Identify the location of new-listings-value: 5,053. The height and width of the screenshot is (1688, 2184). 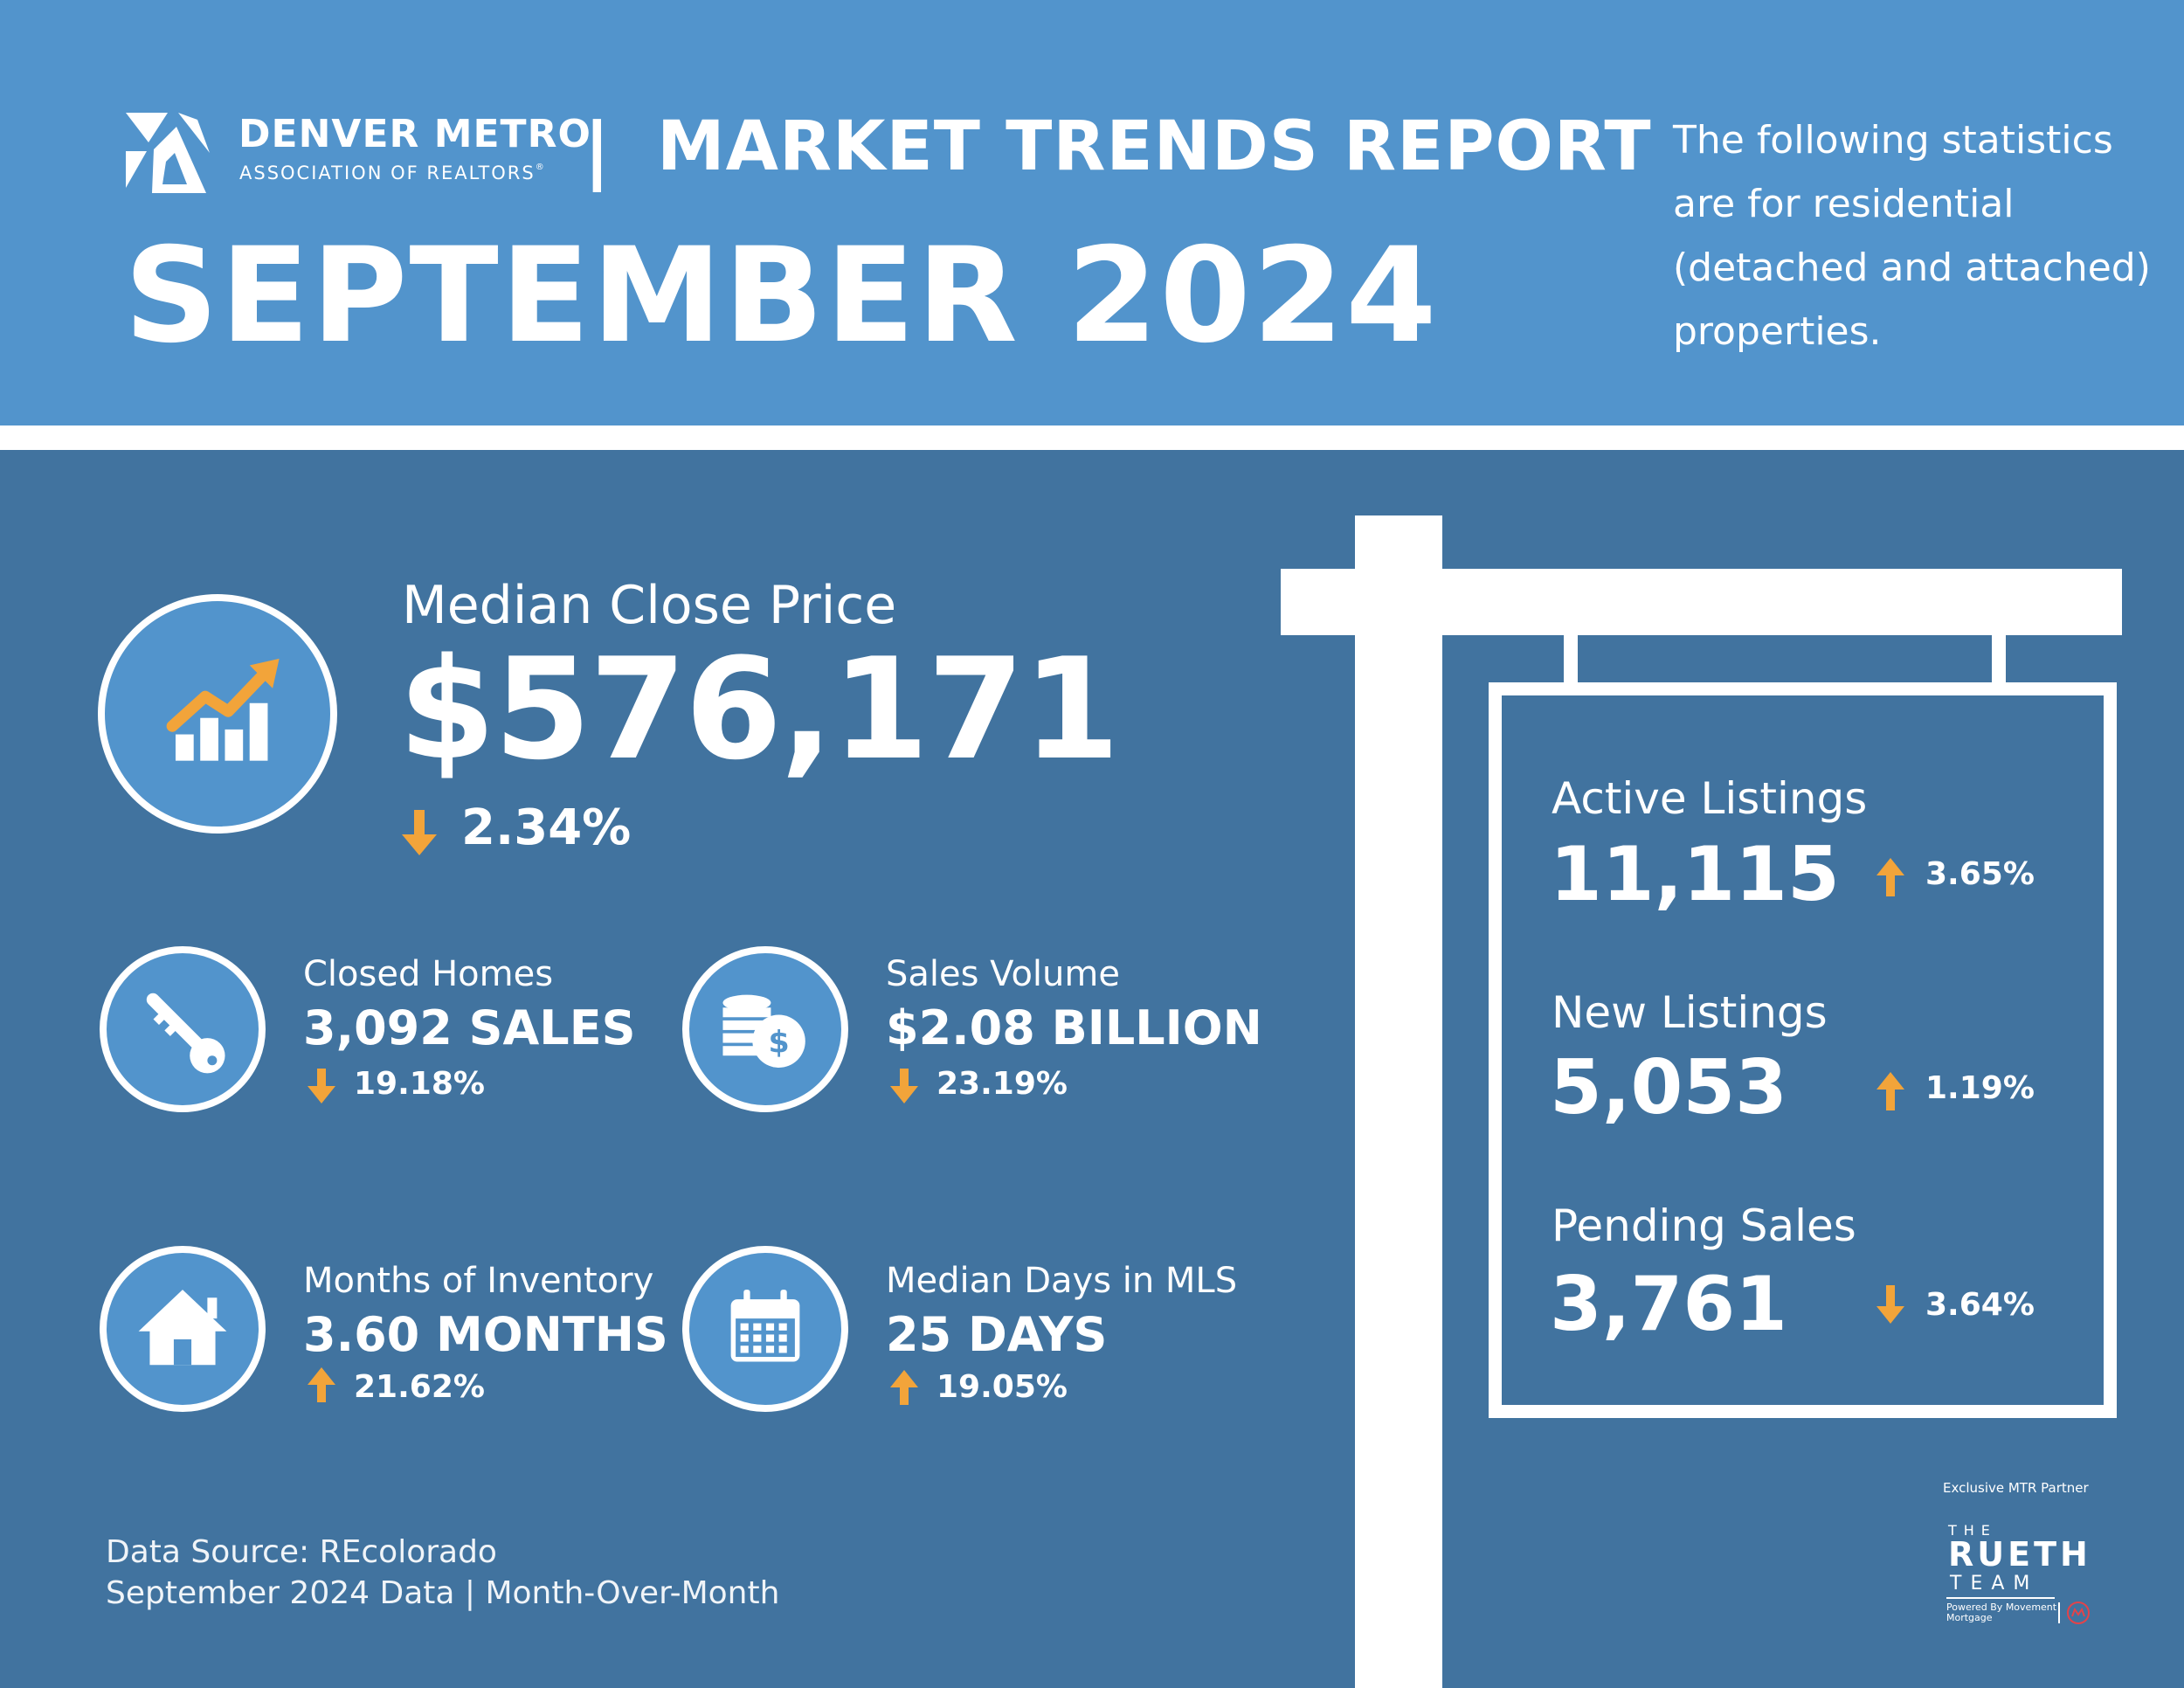
(1669, 1087).